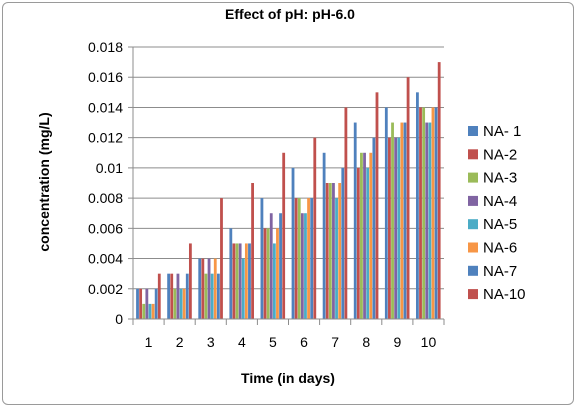  I want to click on x-tick-label: 10, so click(429, 342).